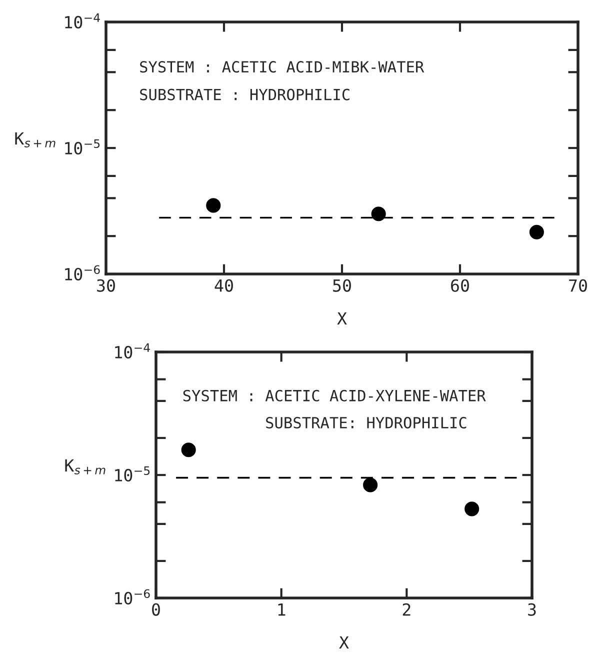 The width and height of the screenshot is (598, 656). What do you see at coordinates (156, 609) in the screenshot?
I see `x-tick-label: 0` at bounding box center [156, 609].